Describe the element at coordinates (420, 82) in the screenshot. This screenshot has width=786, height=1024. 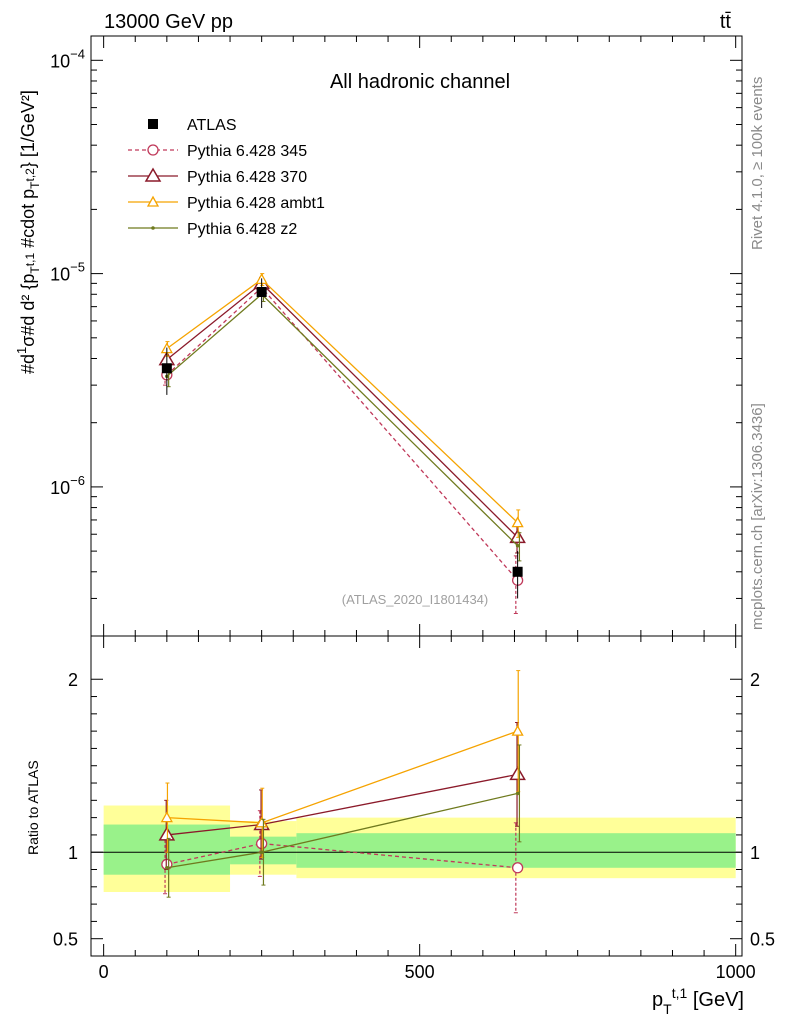
I see `chart-title: All hadronic channel` at that location.